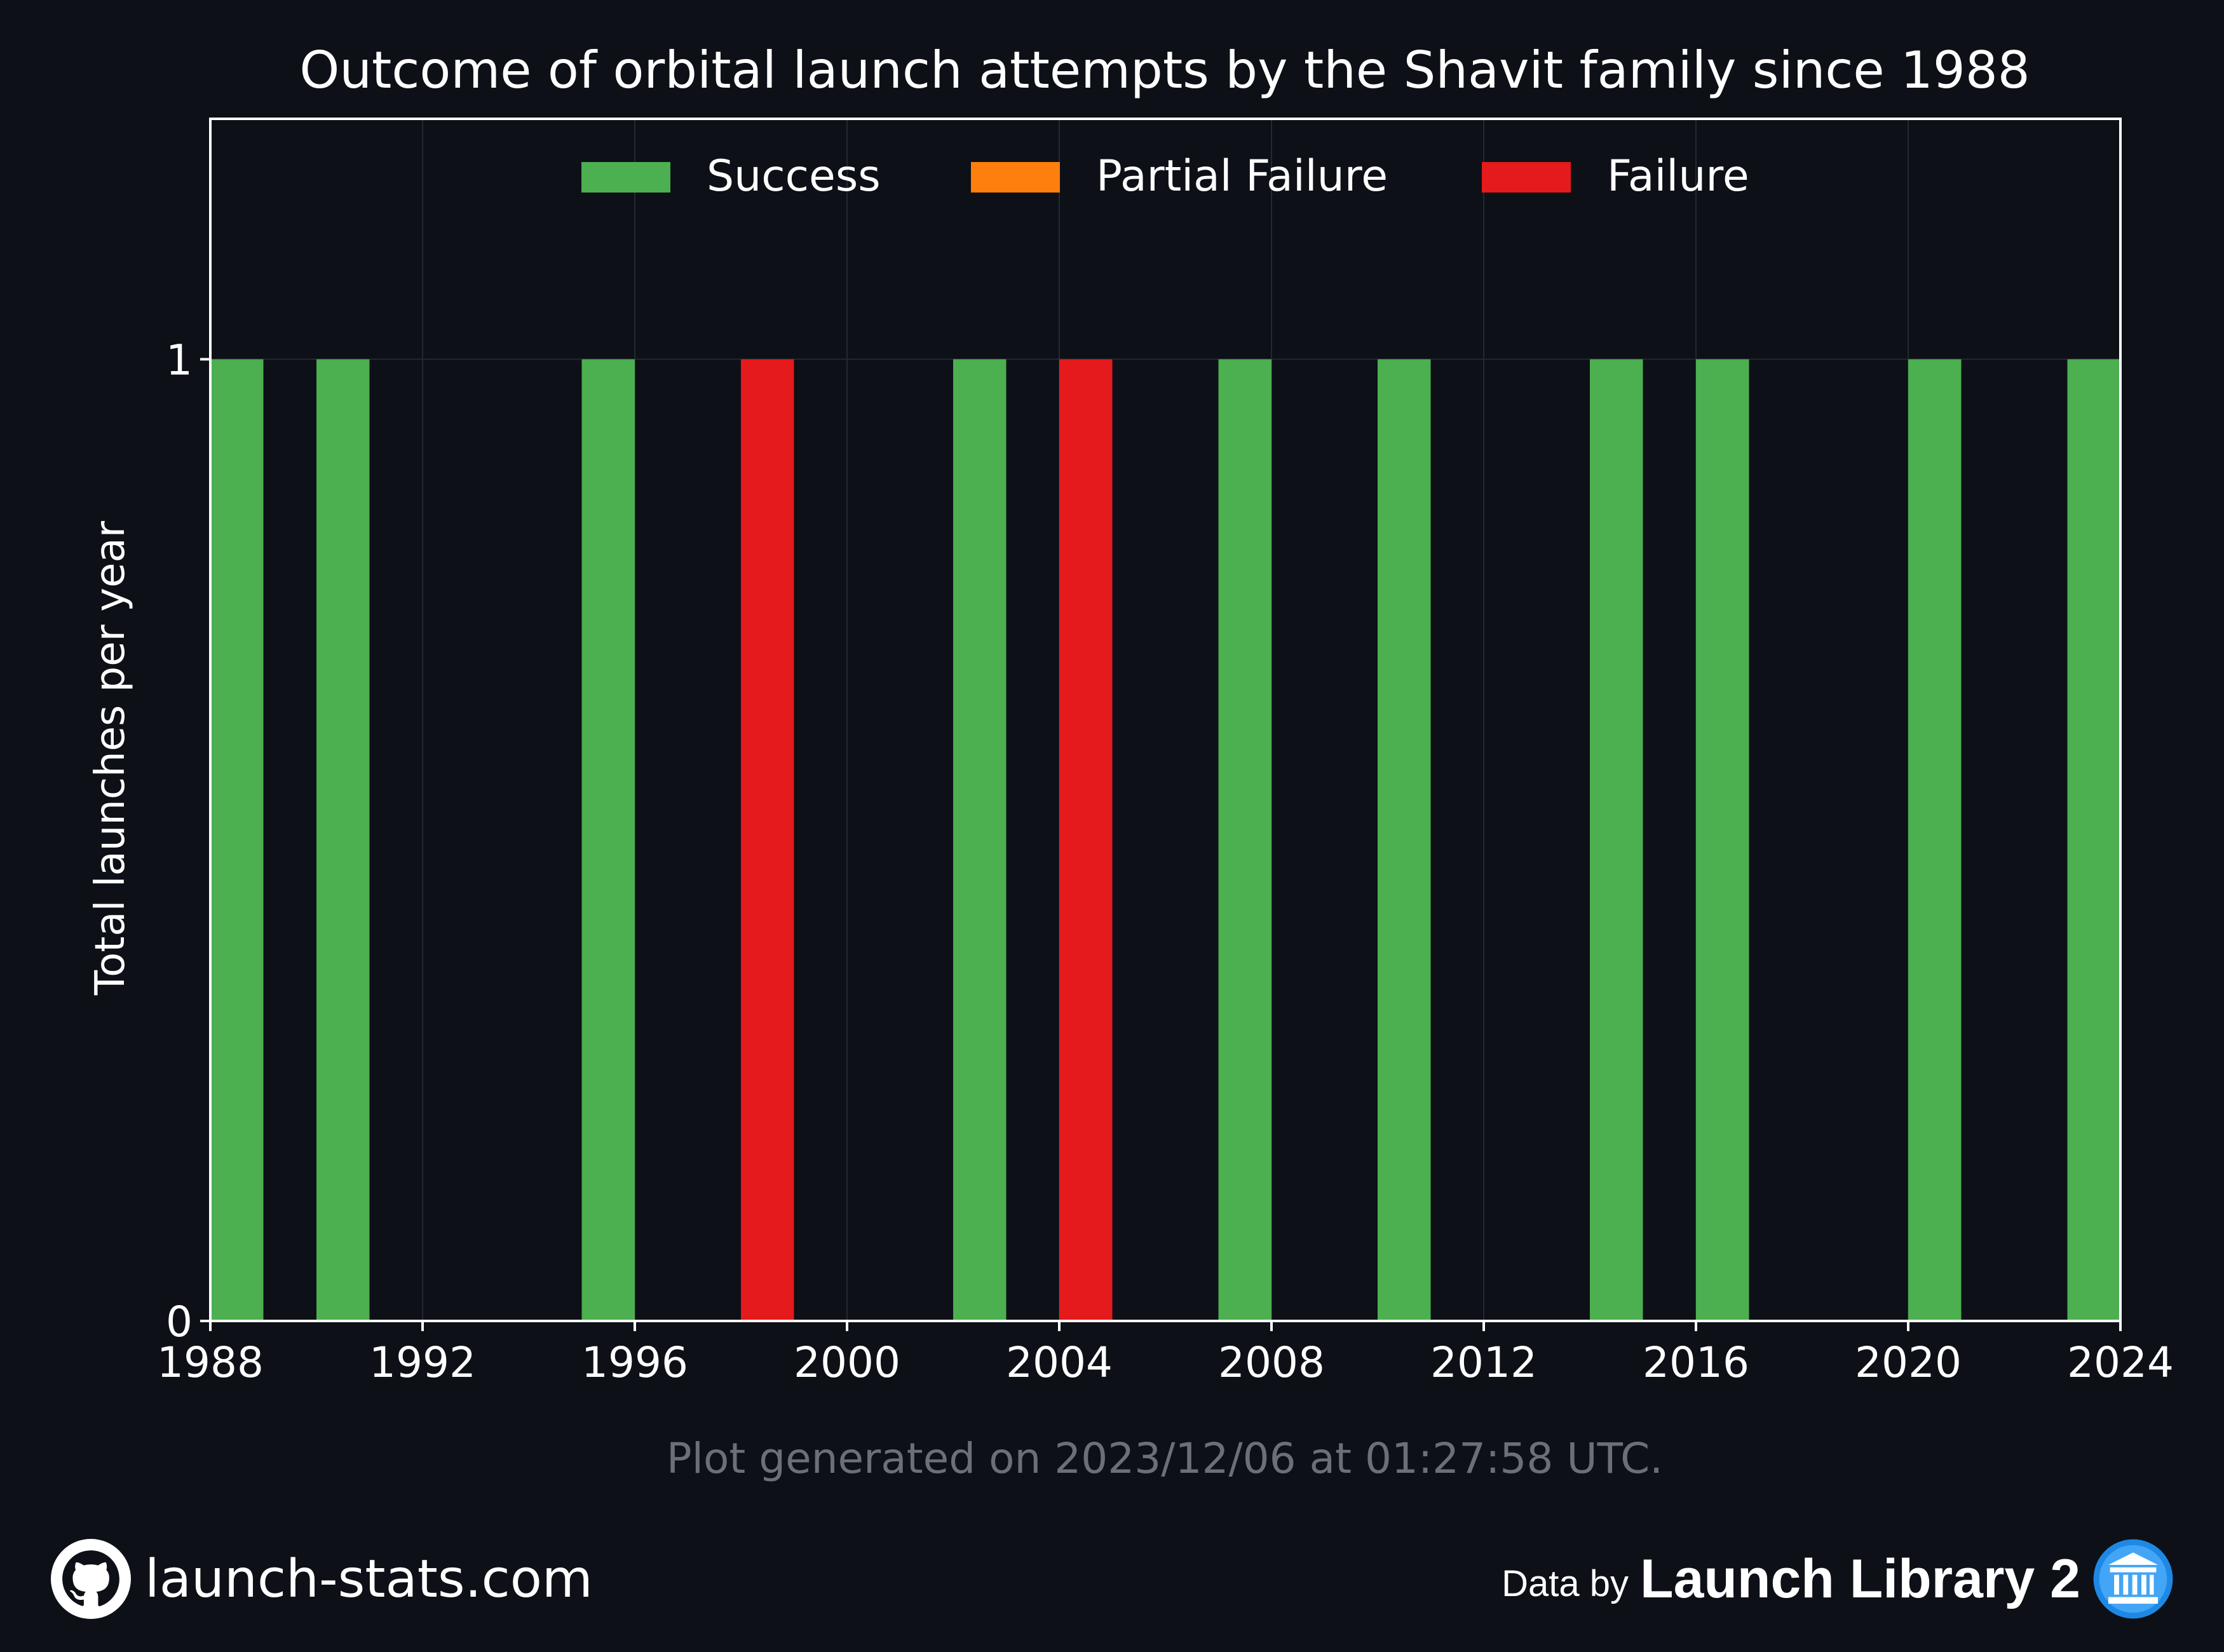 The width and height of the screenshot is (2224, 1652). I want to click on x-tick-label: 2024, so click(2120, 1362).